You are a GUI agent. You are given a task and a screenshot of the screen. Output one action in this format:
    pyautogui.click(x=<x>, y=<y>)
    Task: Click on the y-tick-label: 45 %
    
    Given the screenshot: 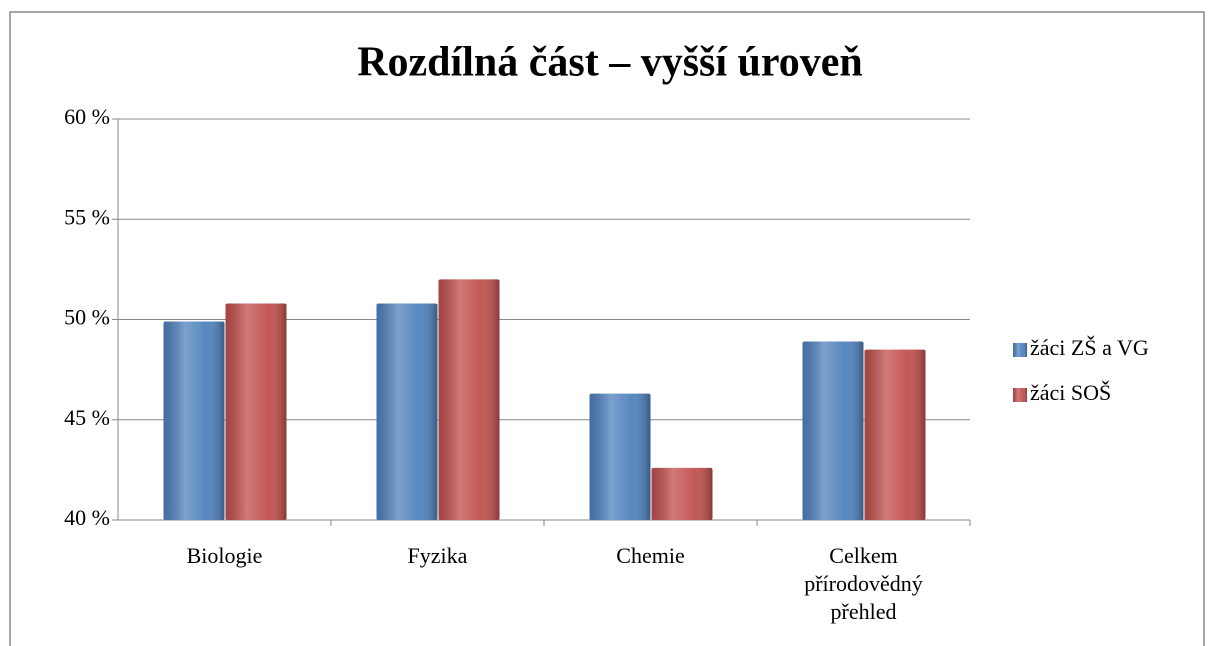 What is the action you would take?
    pyautogui.click(x=87, y=417)
    